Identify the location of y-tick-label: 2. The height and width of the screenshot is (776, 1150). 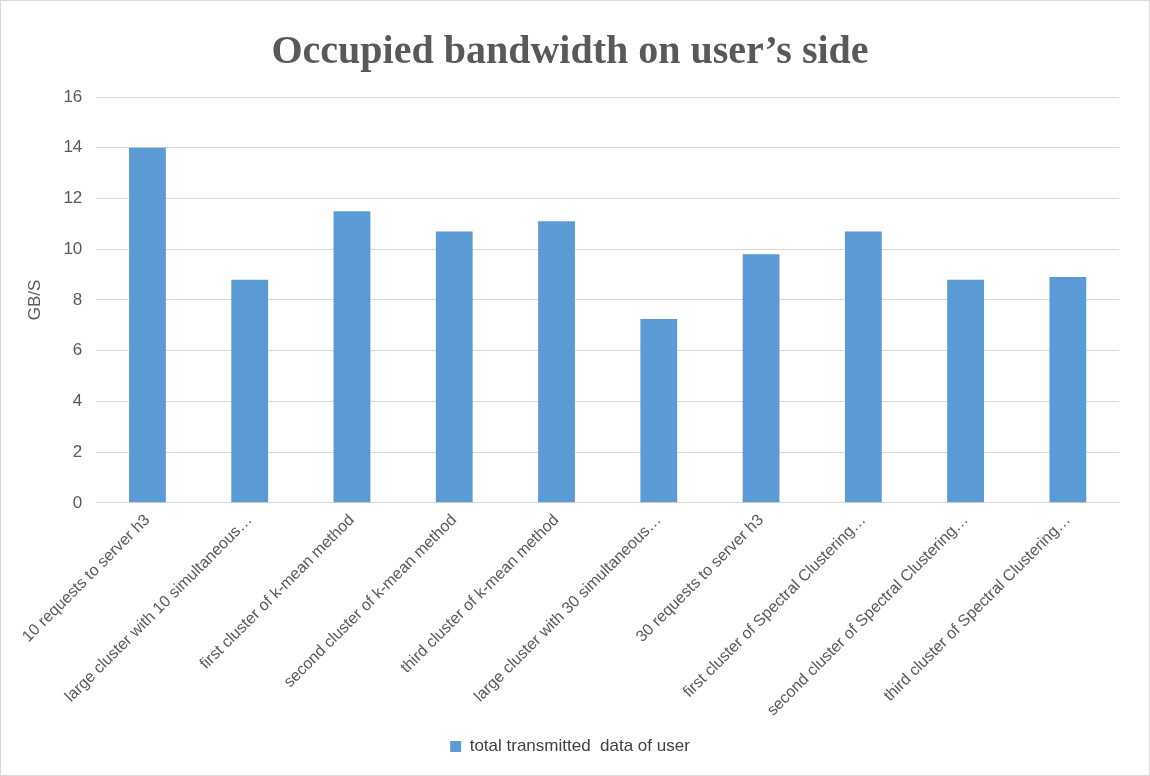
(77, 451).